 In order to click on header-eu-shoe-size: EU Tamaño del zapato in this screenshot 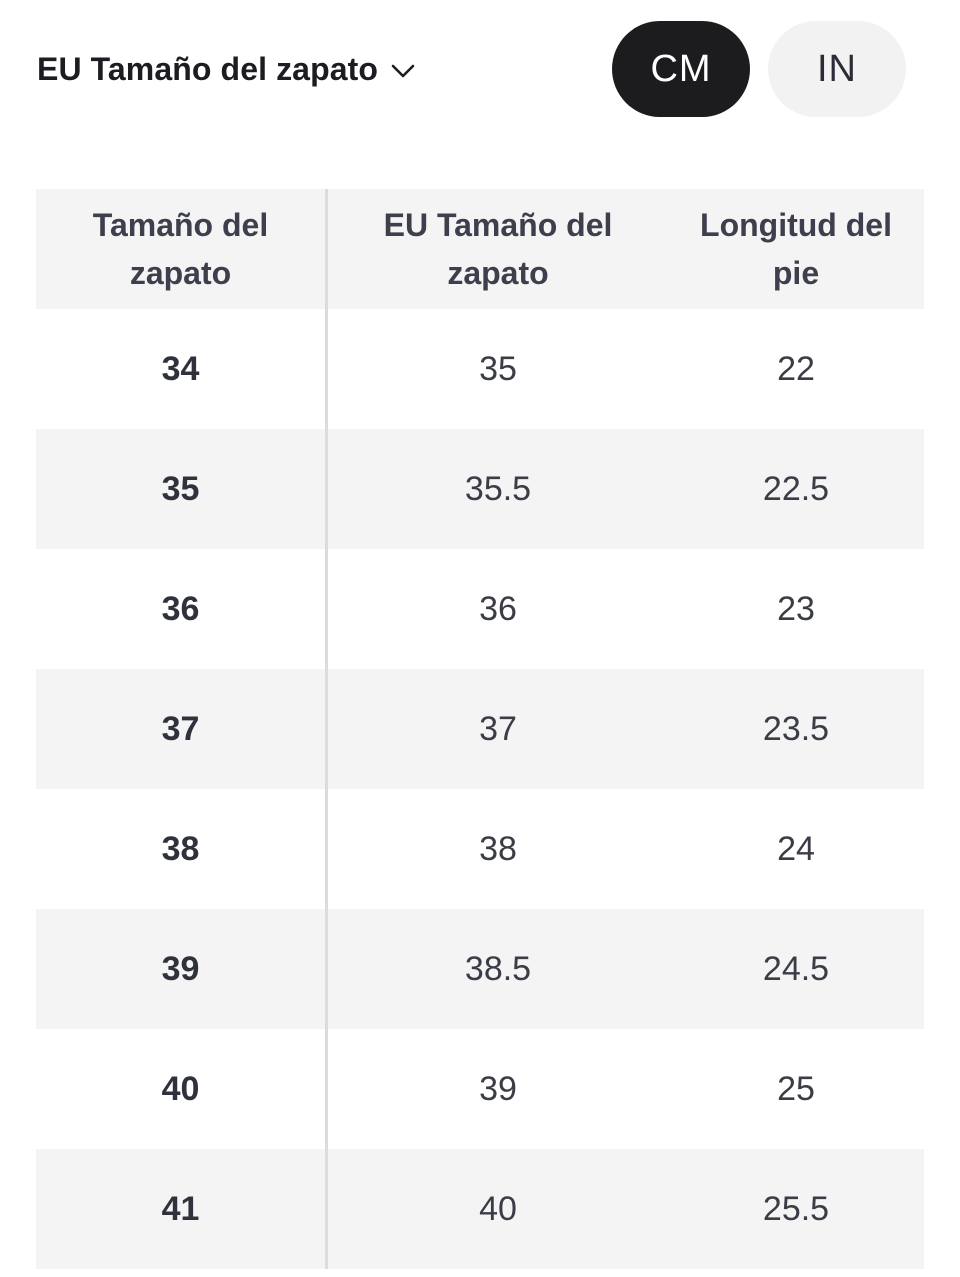, I will do `click(498, 249)`.